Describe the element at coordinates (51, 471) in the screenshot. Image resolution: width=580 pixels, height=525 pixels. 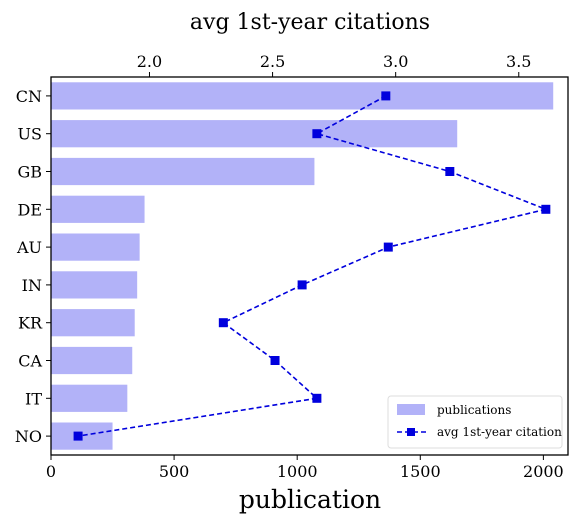
I see `bottom-tick-label: 0` at that location.